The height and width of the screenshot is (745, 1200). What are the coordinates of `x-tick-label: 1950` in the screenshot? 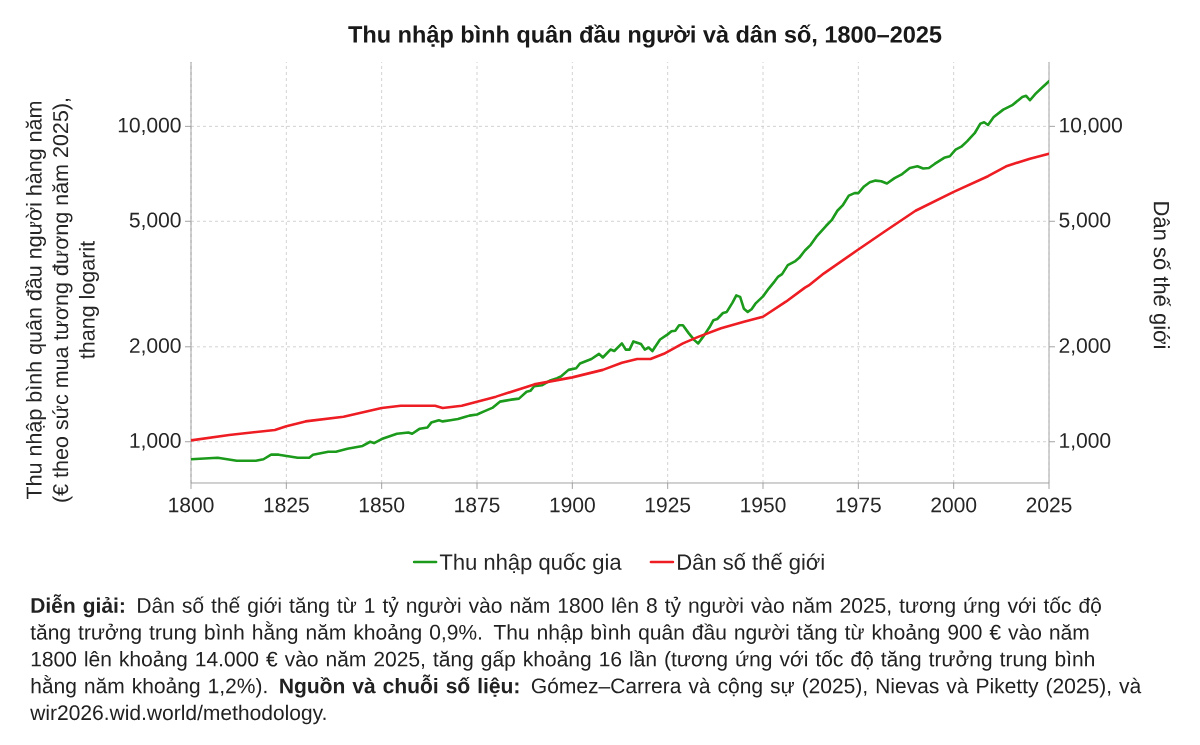 It's located at (763, 505).